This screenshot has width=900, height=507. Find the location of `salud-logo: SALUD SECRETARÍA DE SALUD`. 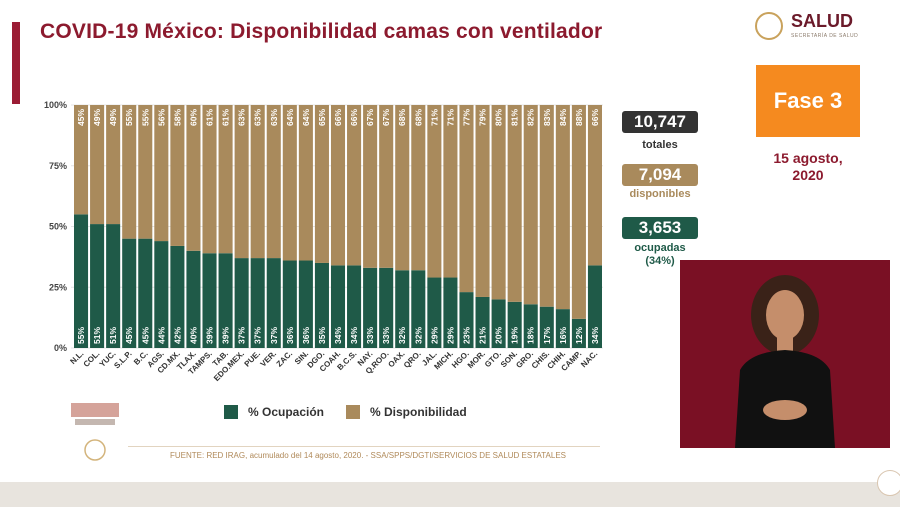

salud-logo: SALUD SECRETARÍA DE SALUD is located at coordinates (815, 28).